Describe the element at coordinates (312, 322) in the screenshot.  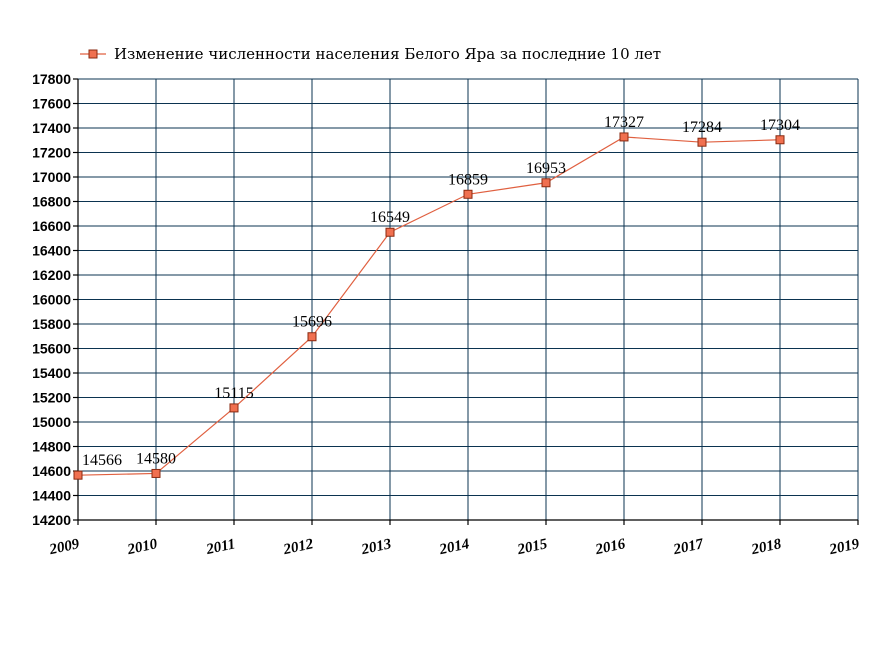
I see `data-label: 15696` at that location.